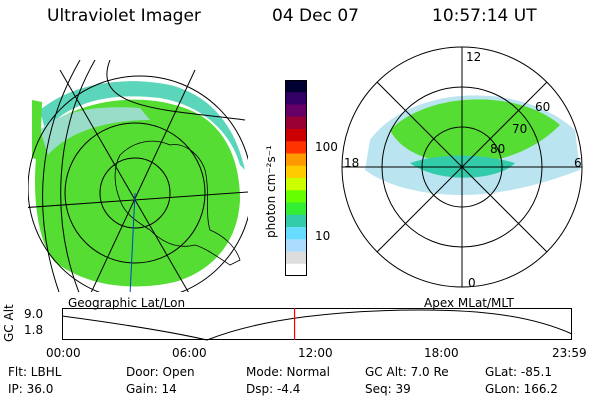 The height and width of the screenshot is (400, 600). I want to click on info-mode: Mode: Normal, so click(288, 372).